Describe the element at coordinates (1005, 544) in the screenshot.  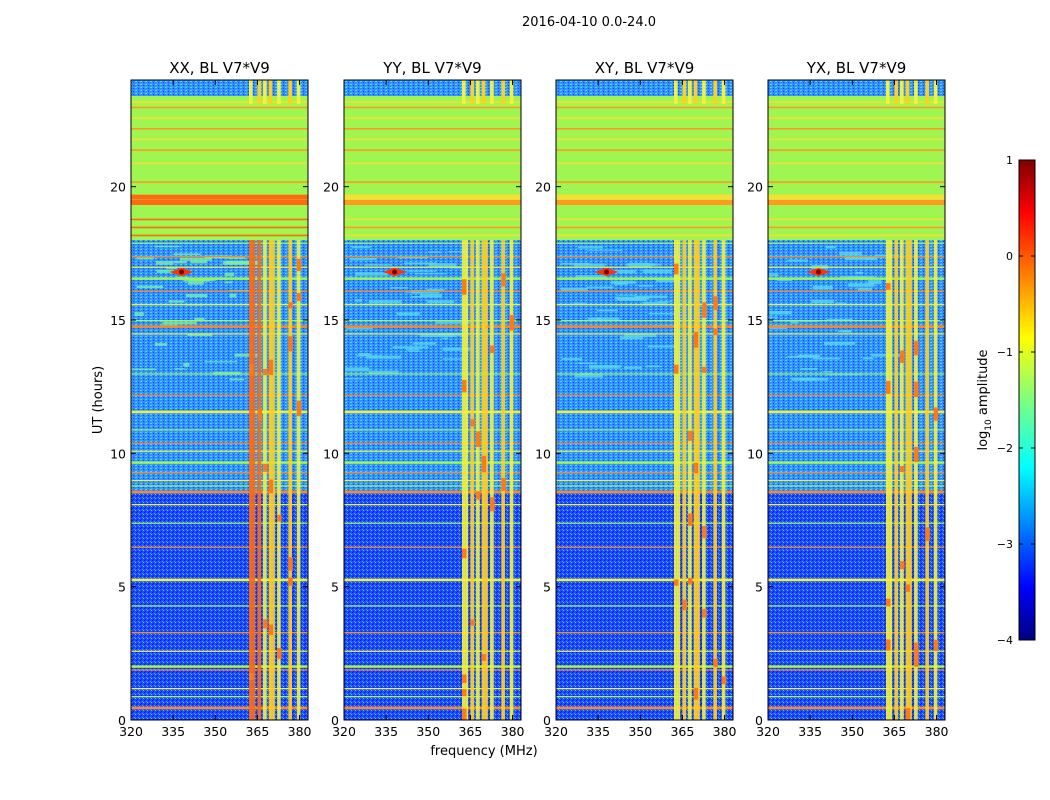
I see `colorbar-tick-label: −3` at that location.